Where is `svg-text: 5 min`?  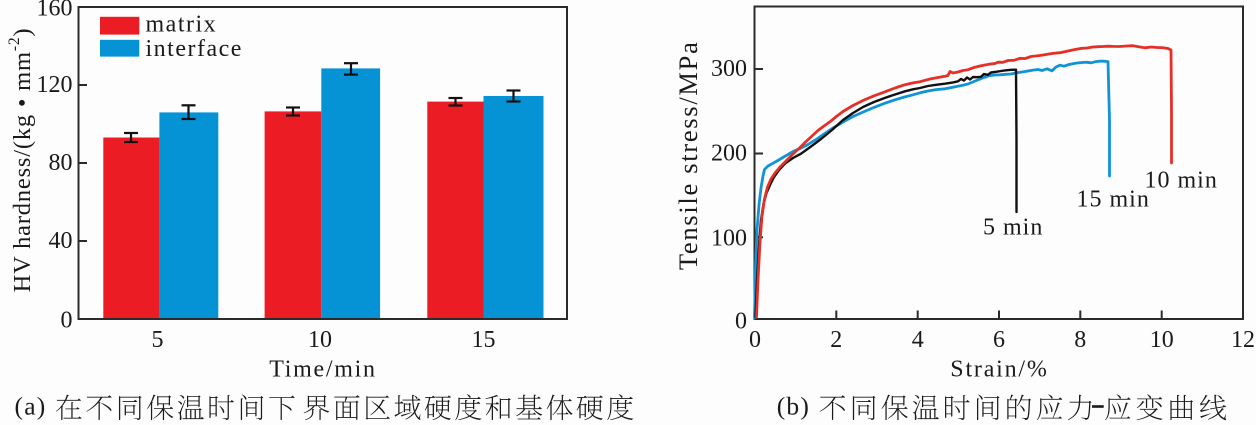 svg-text: 5 min is located at coordinates (1013, 228).